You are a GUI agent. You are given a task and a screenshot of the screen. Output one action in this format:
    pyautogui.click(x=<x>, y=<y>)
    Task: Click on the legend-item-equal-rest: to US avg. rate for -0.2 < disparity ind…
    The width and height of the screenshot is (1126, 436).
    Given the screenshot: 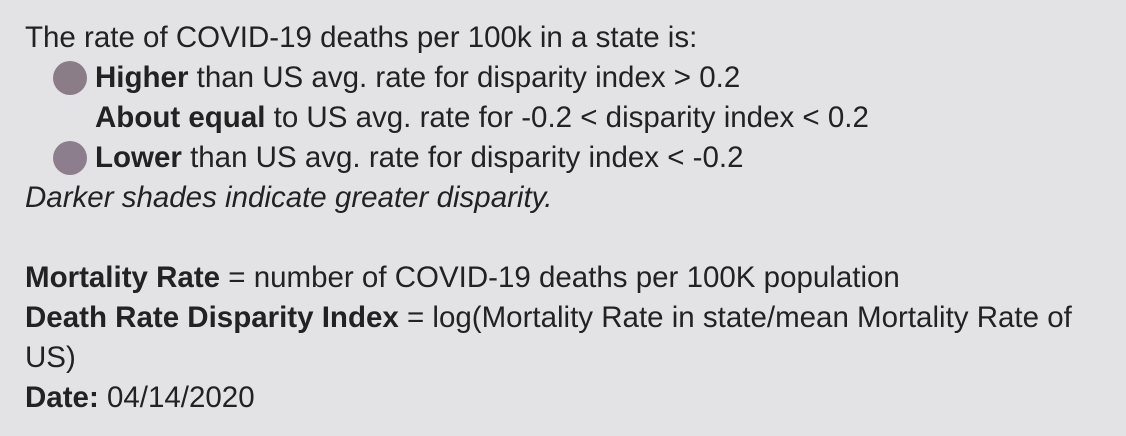 What is the action you would take?
    pyautogui.click(x=567, y=117)
    